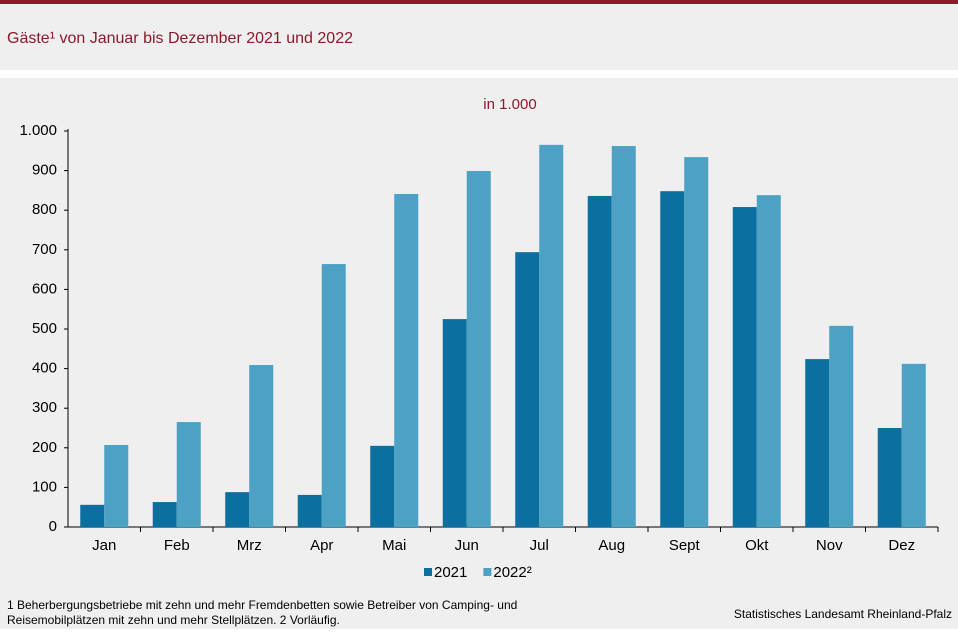  I want to click on x-tick-label: Mrz, so click(249, 545).